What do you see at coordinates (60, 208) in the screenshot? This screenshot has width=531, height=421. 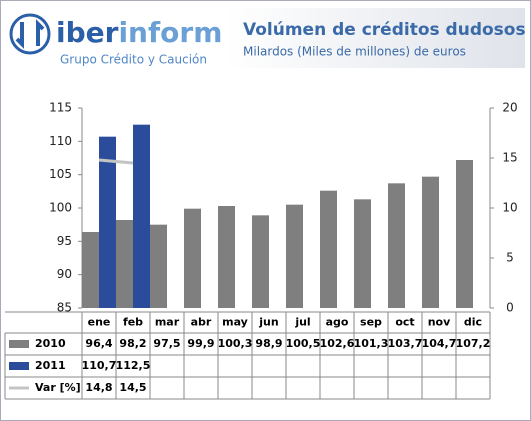 I see `y-tick-label: 100` at bounding box center [60, 208].